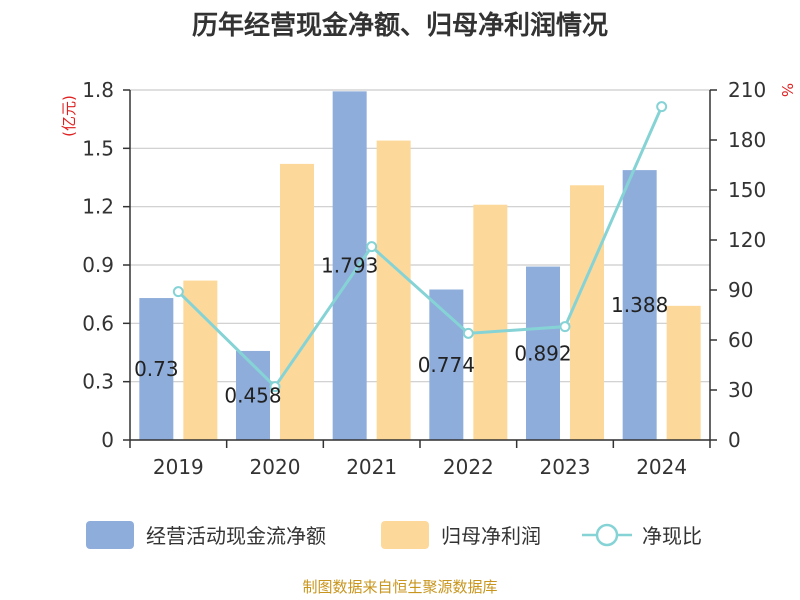 This screenshot has width=800, height=600. I want to click on left-axis-tick-label: 0.9, so click(98, 265).